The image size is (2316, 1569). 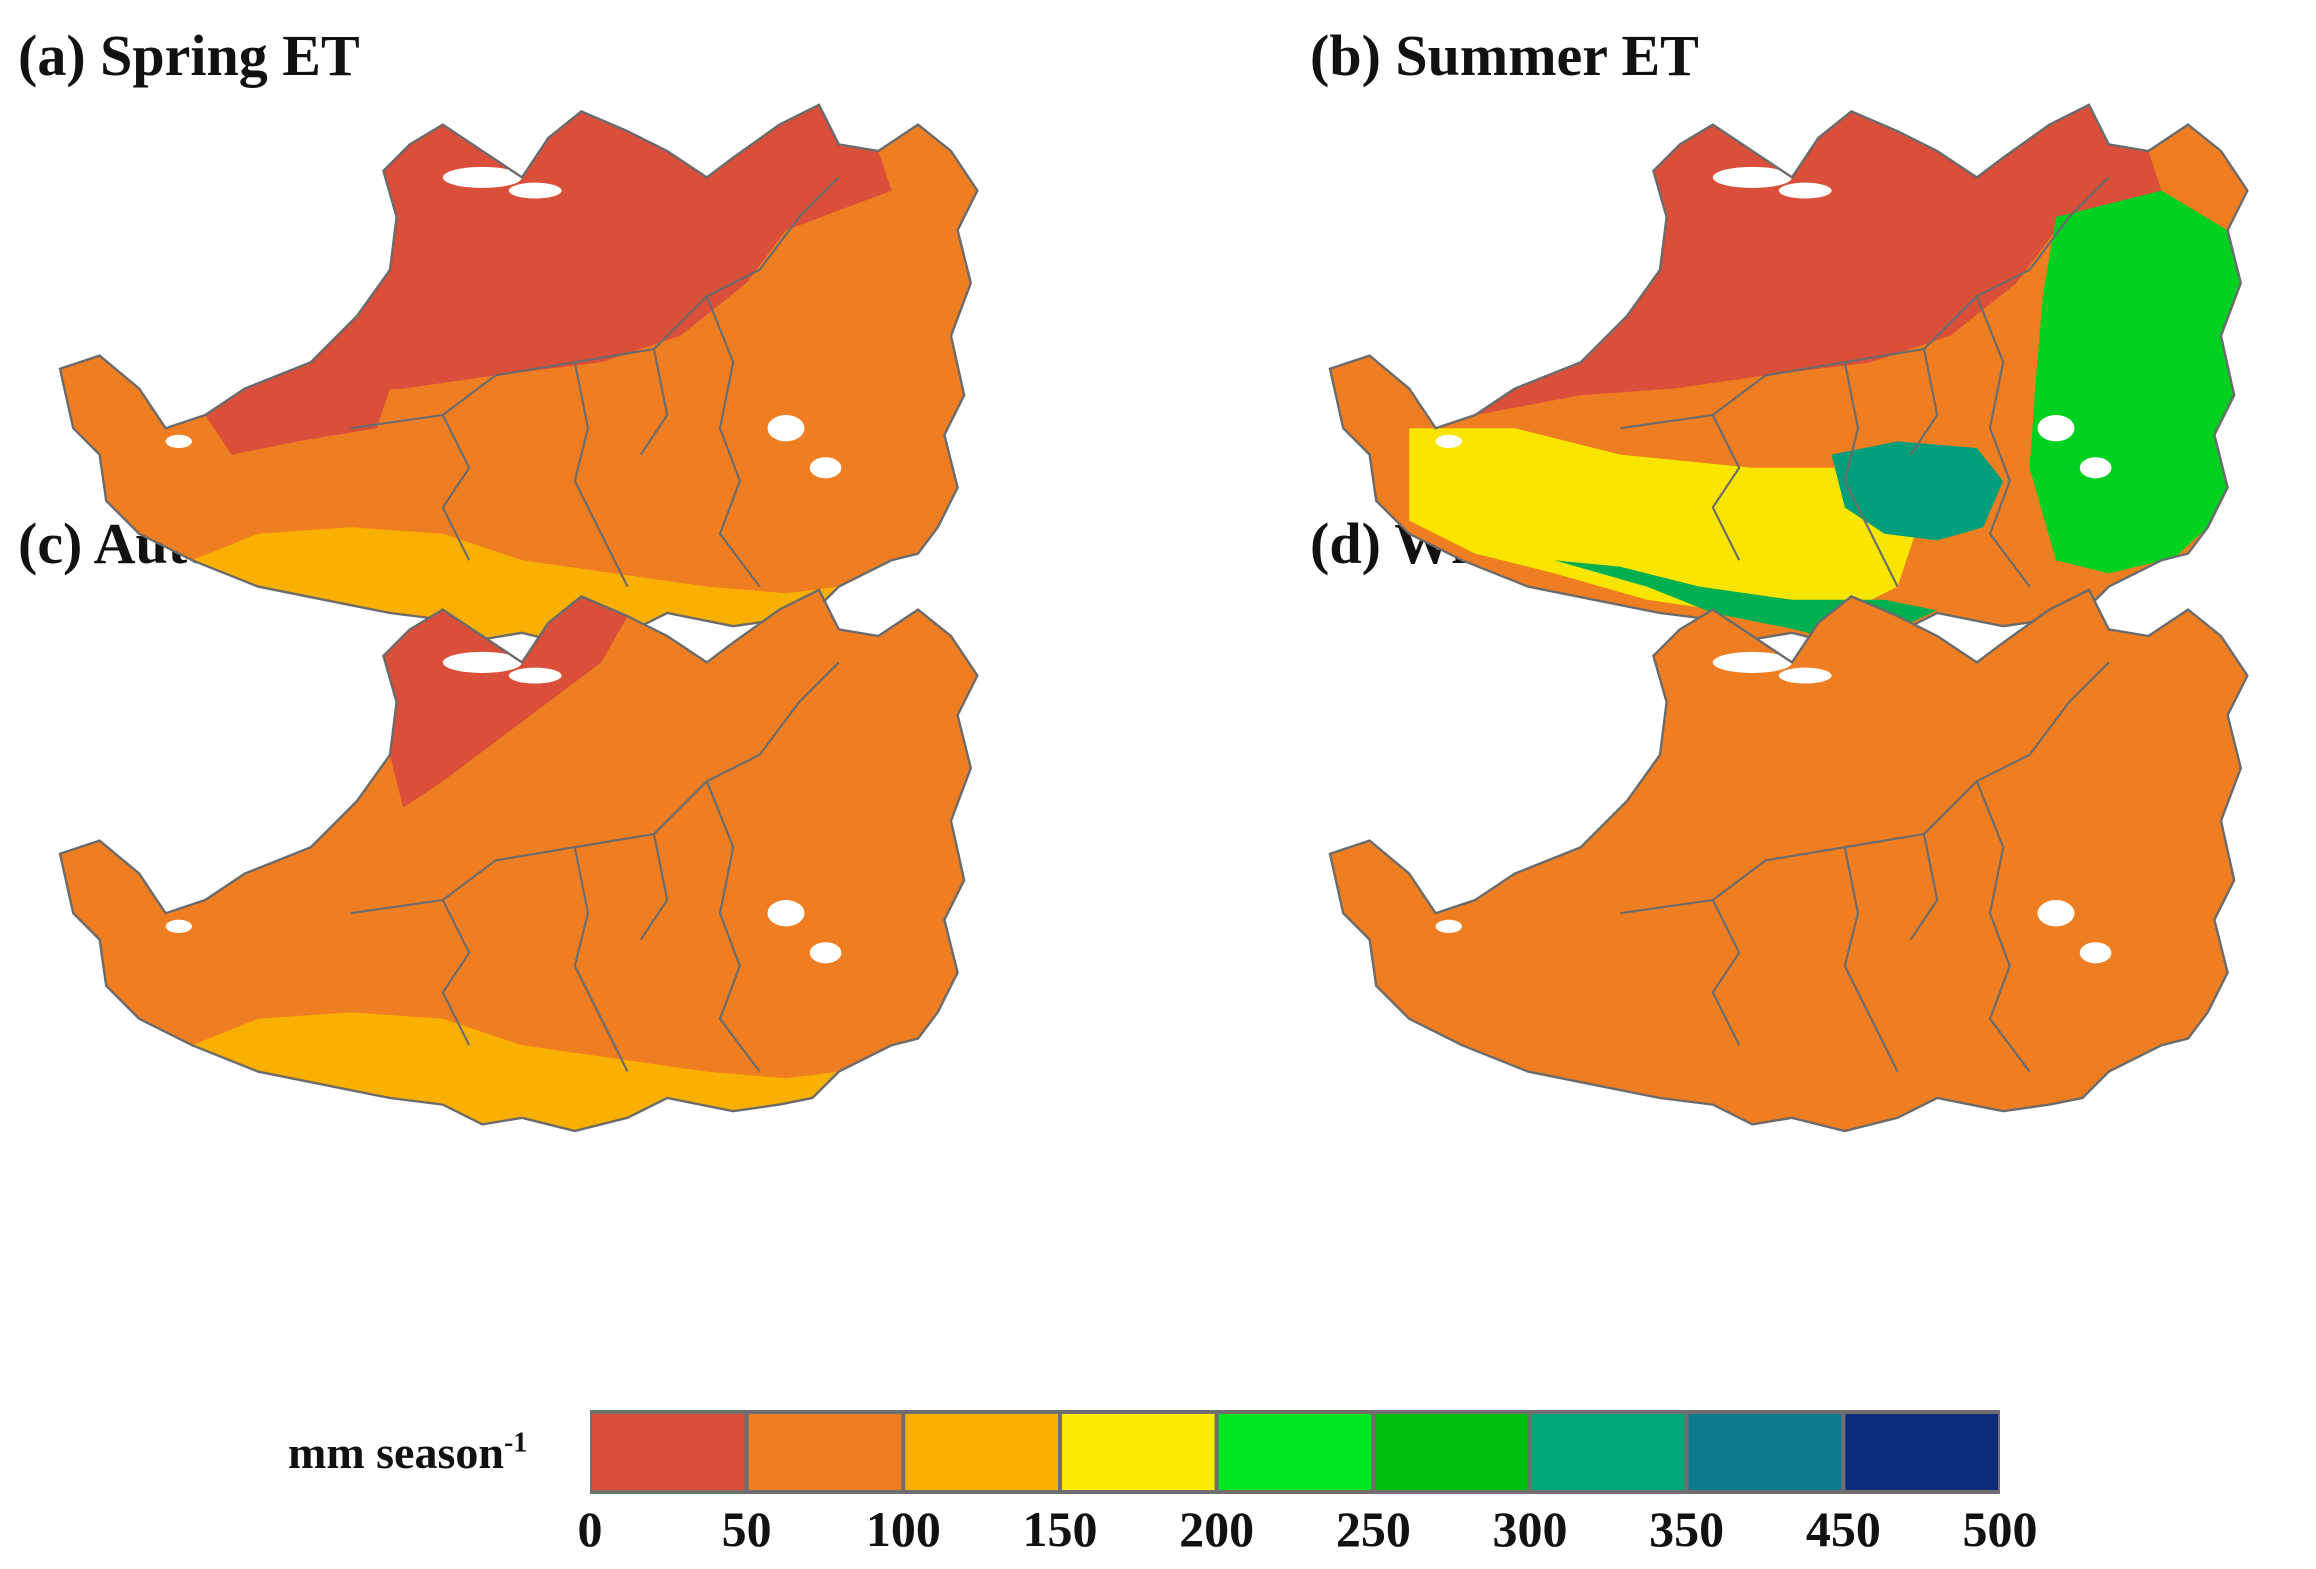 I want to click on map-winter, so click(x=1788, y=860).